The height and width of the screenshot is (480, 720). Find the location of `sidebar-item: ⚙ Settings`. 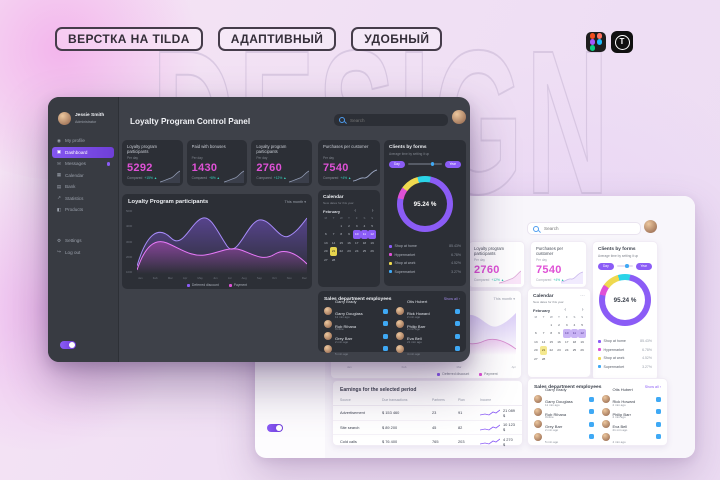

sidebar-item: ⚙ Settings is located at coordinates (83, 241).